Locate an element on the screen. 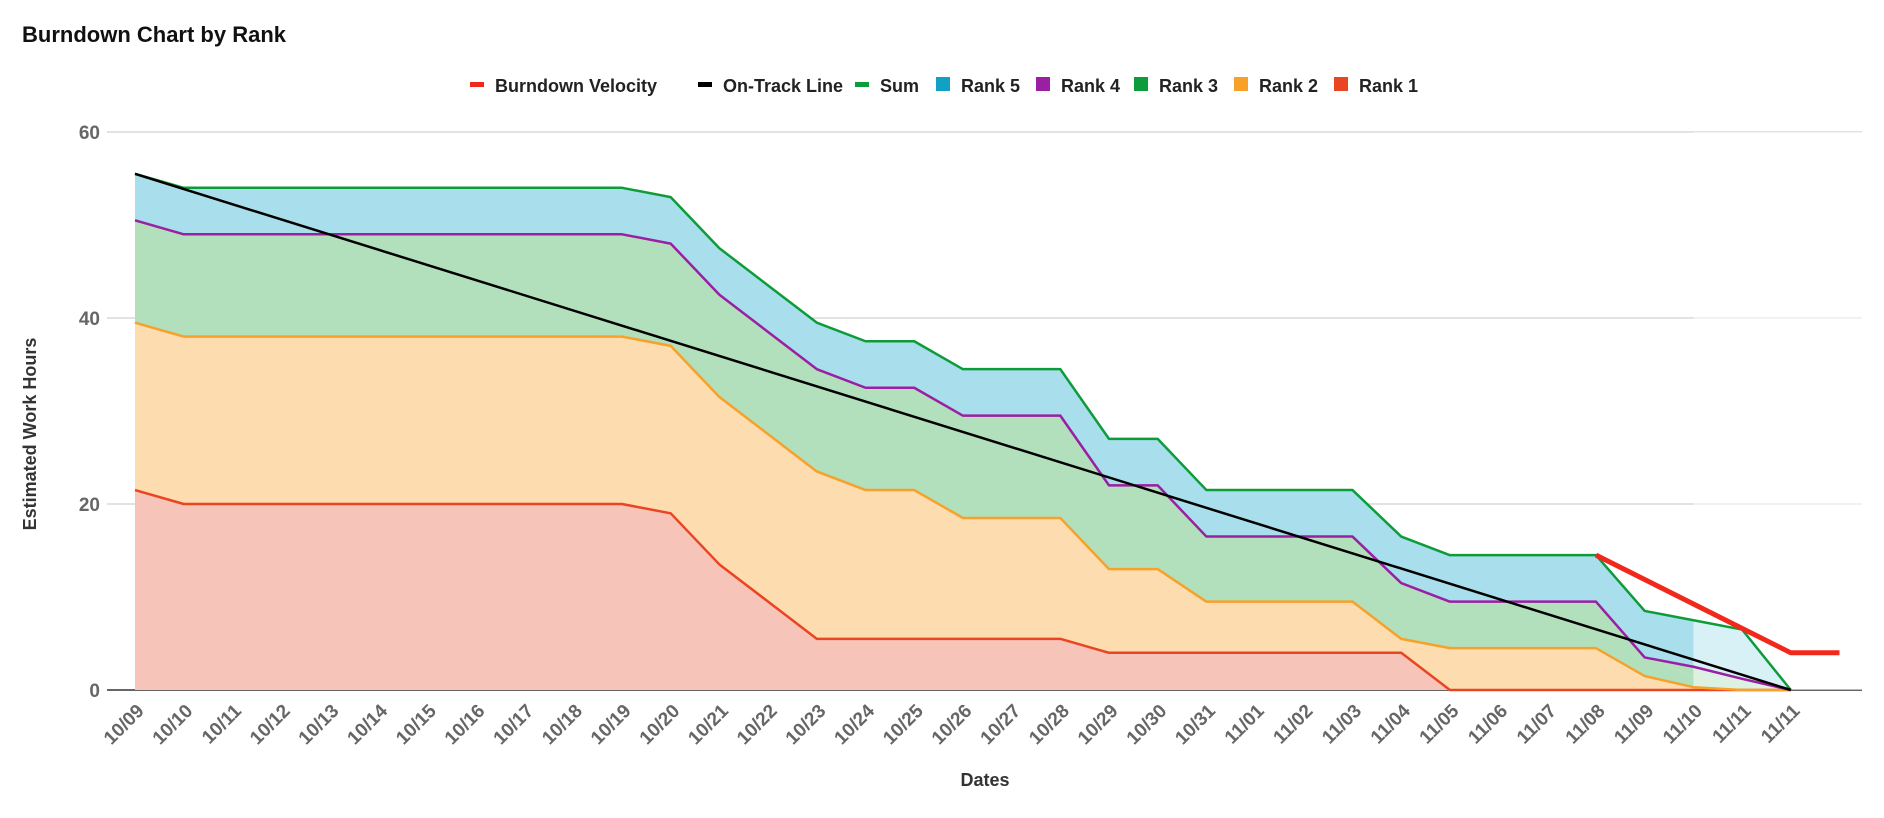 The width and height of the screenshot is (1884, 818). x-tick-label: 11/05 is located at coordinates (1440, 724).